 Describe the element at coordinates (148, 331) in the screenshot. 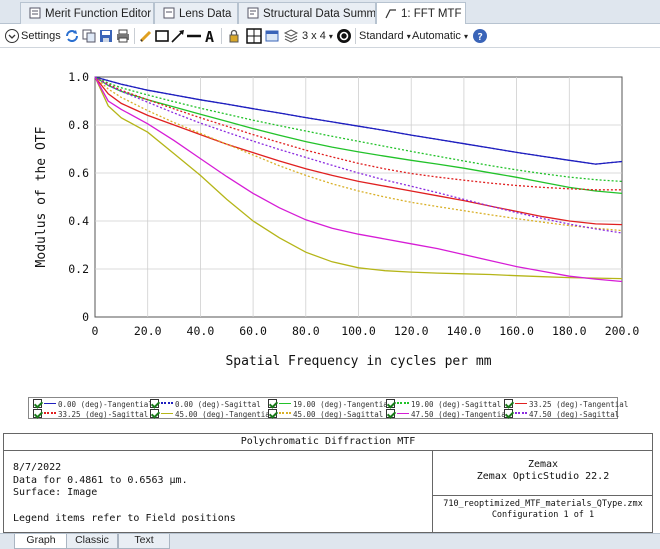

I see `x-tick-label: 20.0` at that location.